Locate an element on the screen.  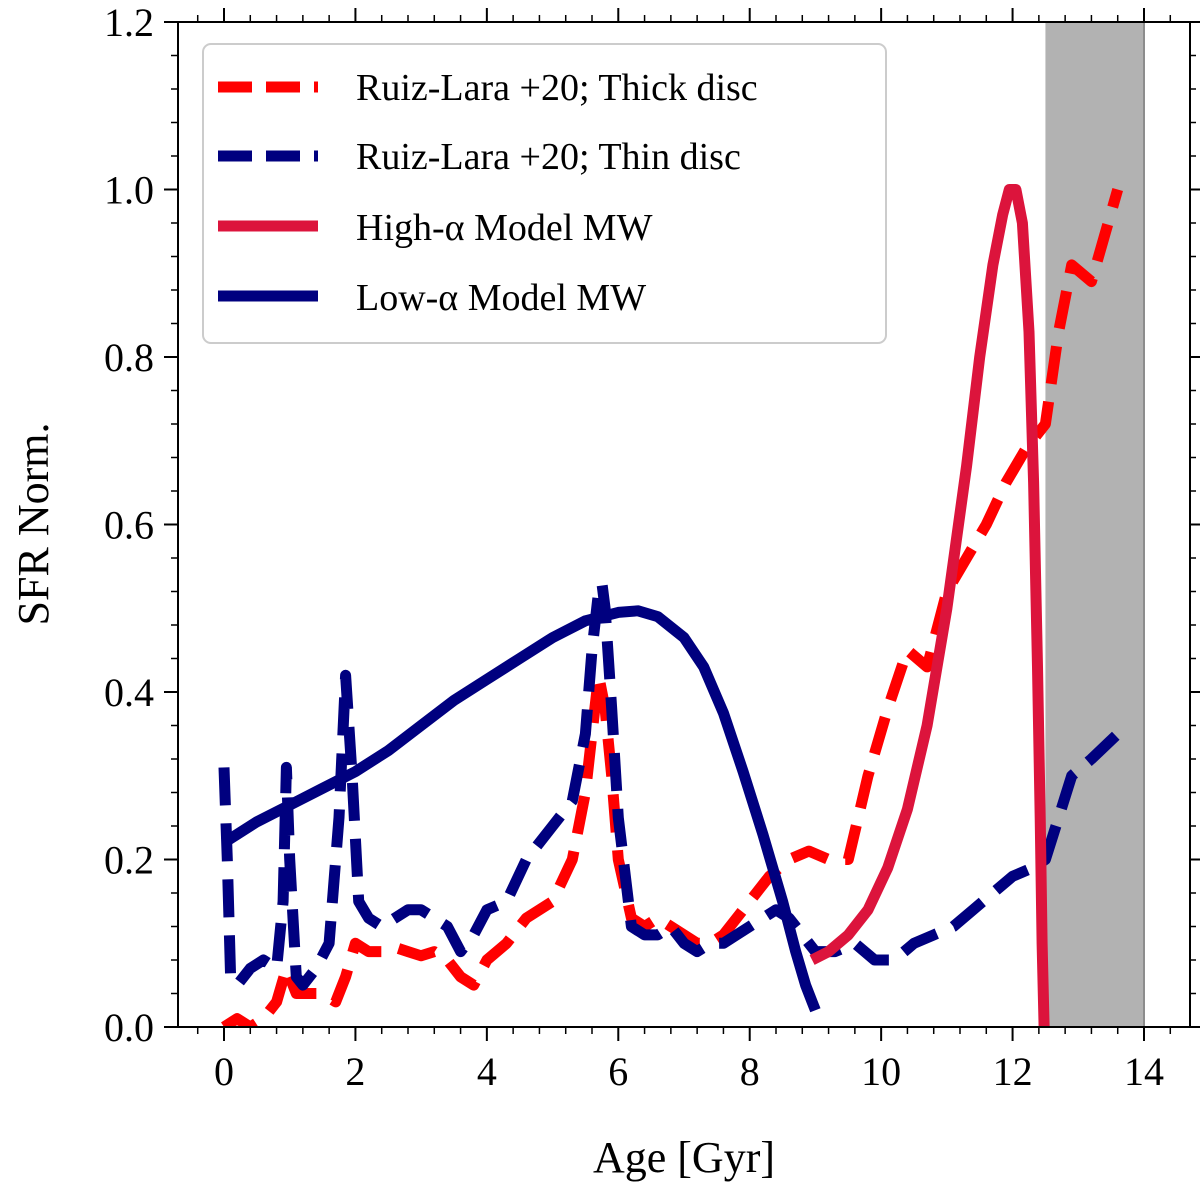
legend-label-low-alpha: Low-α Model MW is located at coordinates (501, 298).